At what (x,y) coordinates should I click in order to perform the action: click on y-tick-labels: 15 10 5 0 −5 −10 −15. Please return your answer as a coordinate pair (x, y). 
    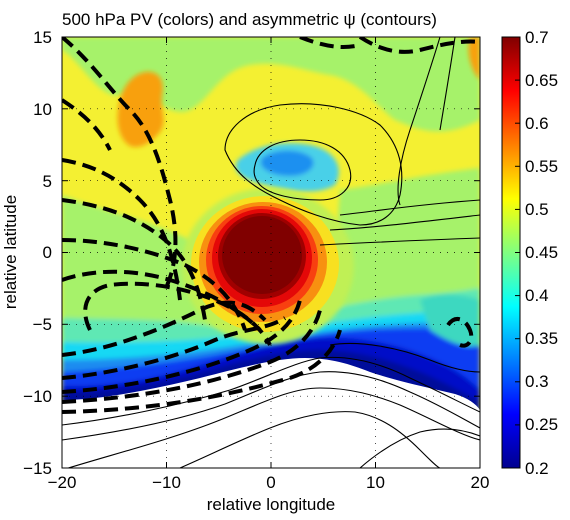
    Looking at the image, I should click on (37, 253).